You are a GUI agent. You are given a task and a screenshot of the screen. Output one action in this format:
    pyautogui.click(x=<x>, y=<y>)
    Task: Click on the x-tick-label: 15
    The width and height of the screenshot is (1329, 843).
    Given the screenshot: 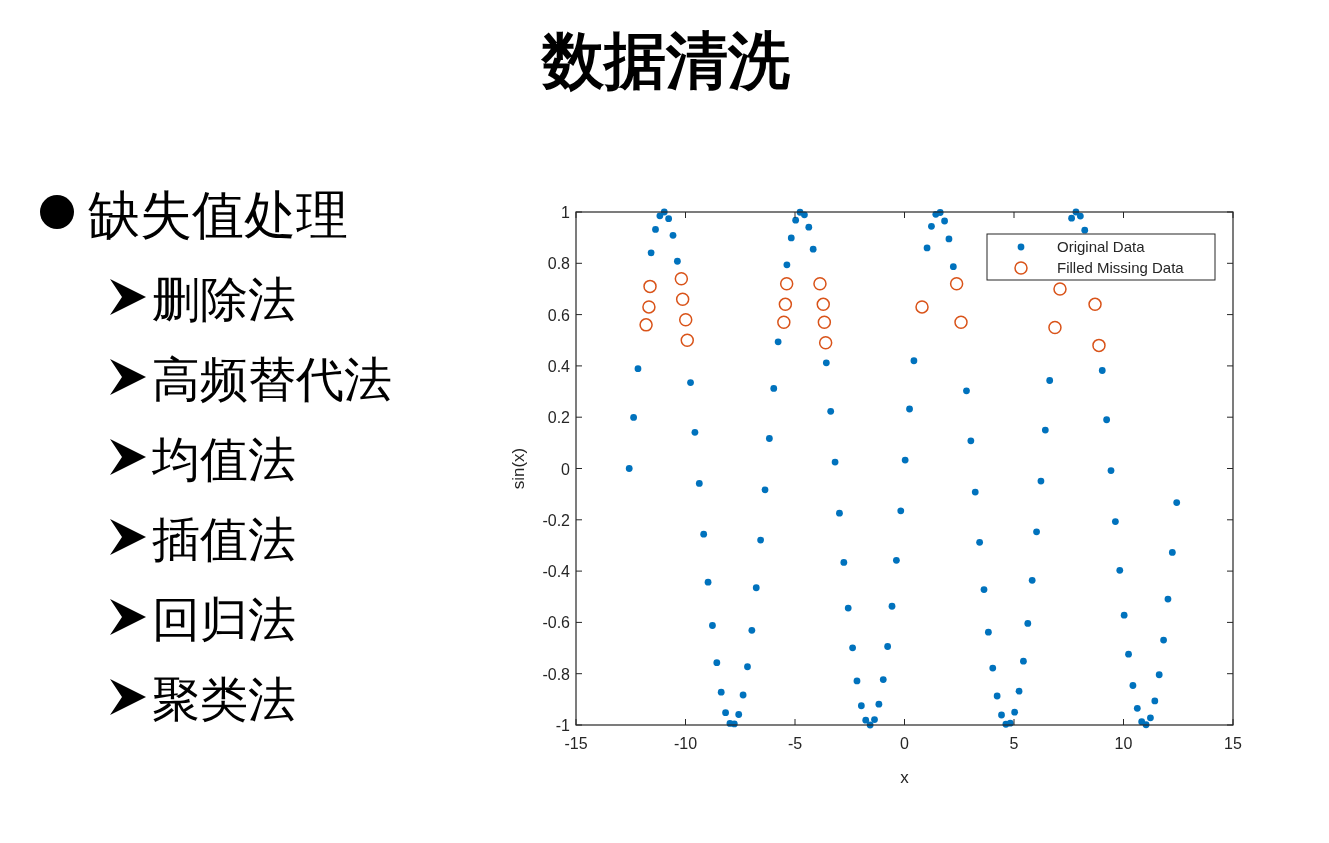 What is the action you would take?
    pyautogui.click(x=1233, y=743)
    